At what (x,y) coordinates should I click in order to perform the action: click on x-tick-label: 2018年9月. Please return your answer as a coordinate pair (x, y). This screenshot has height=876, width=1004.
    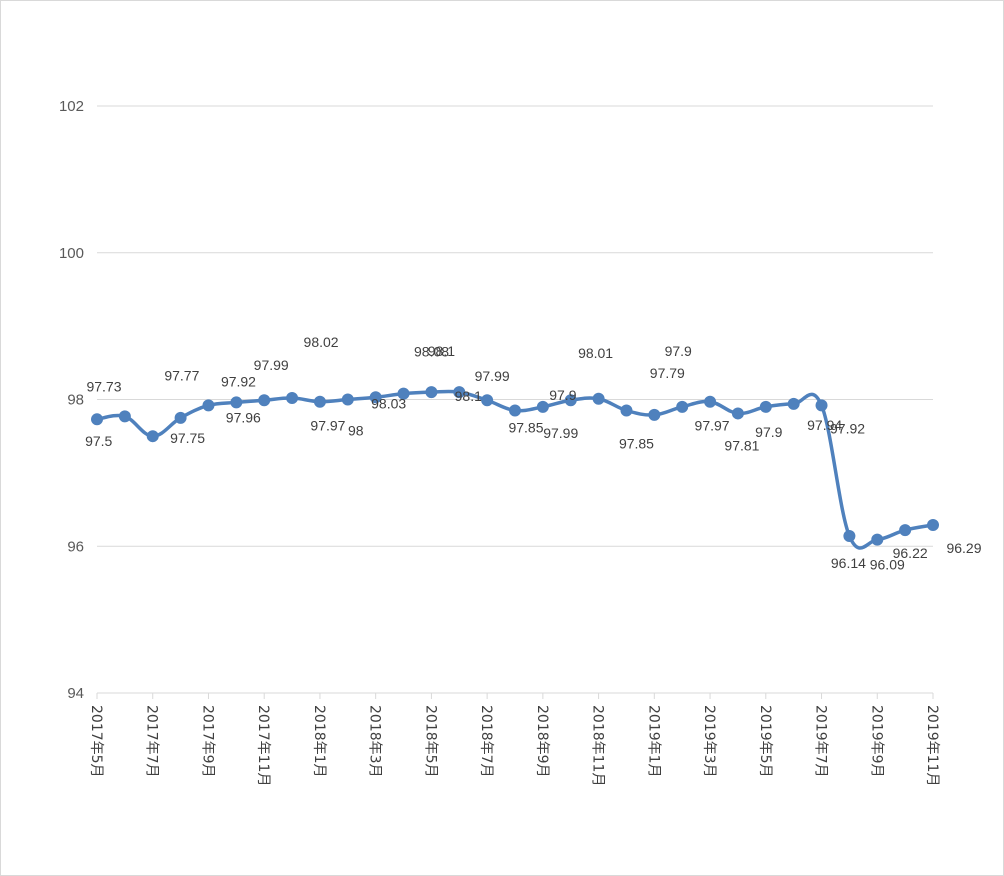
    Looking at the image, I should click on (542, 741).